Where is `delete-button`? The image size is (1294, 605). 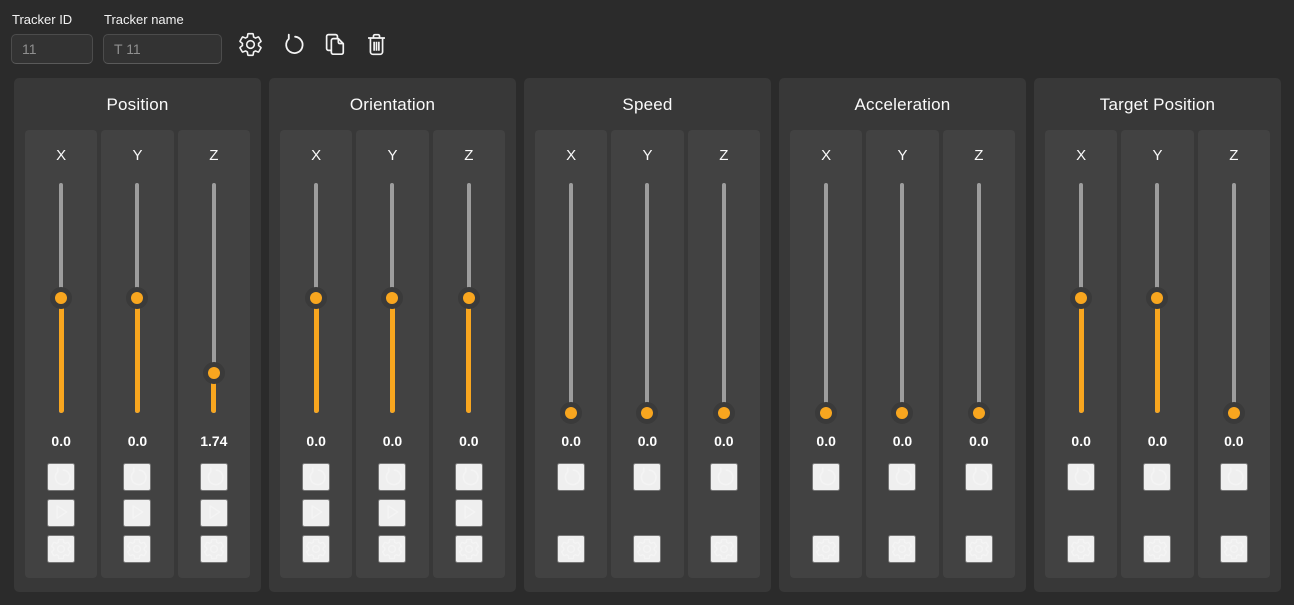
delete-button is located at coordinates (376, 45).